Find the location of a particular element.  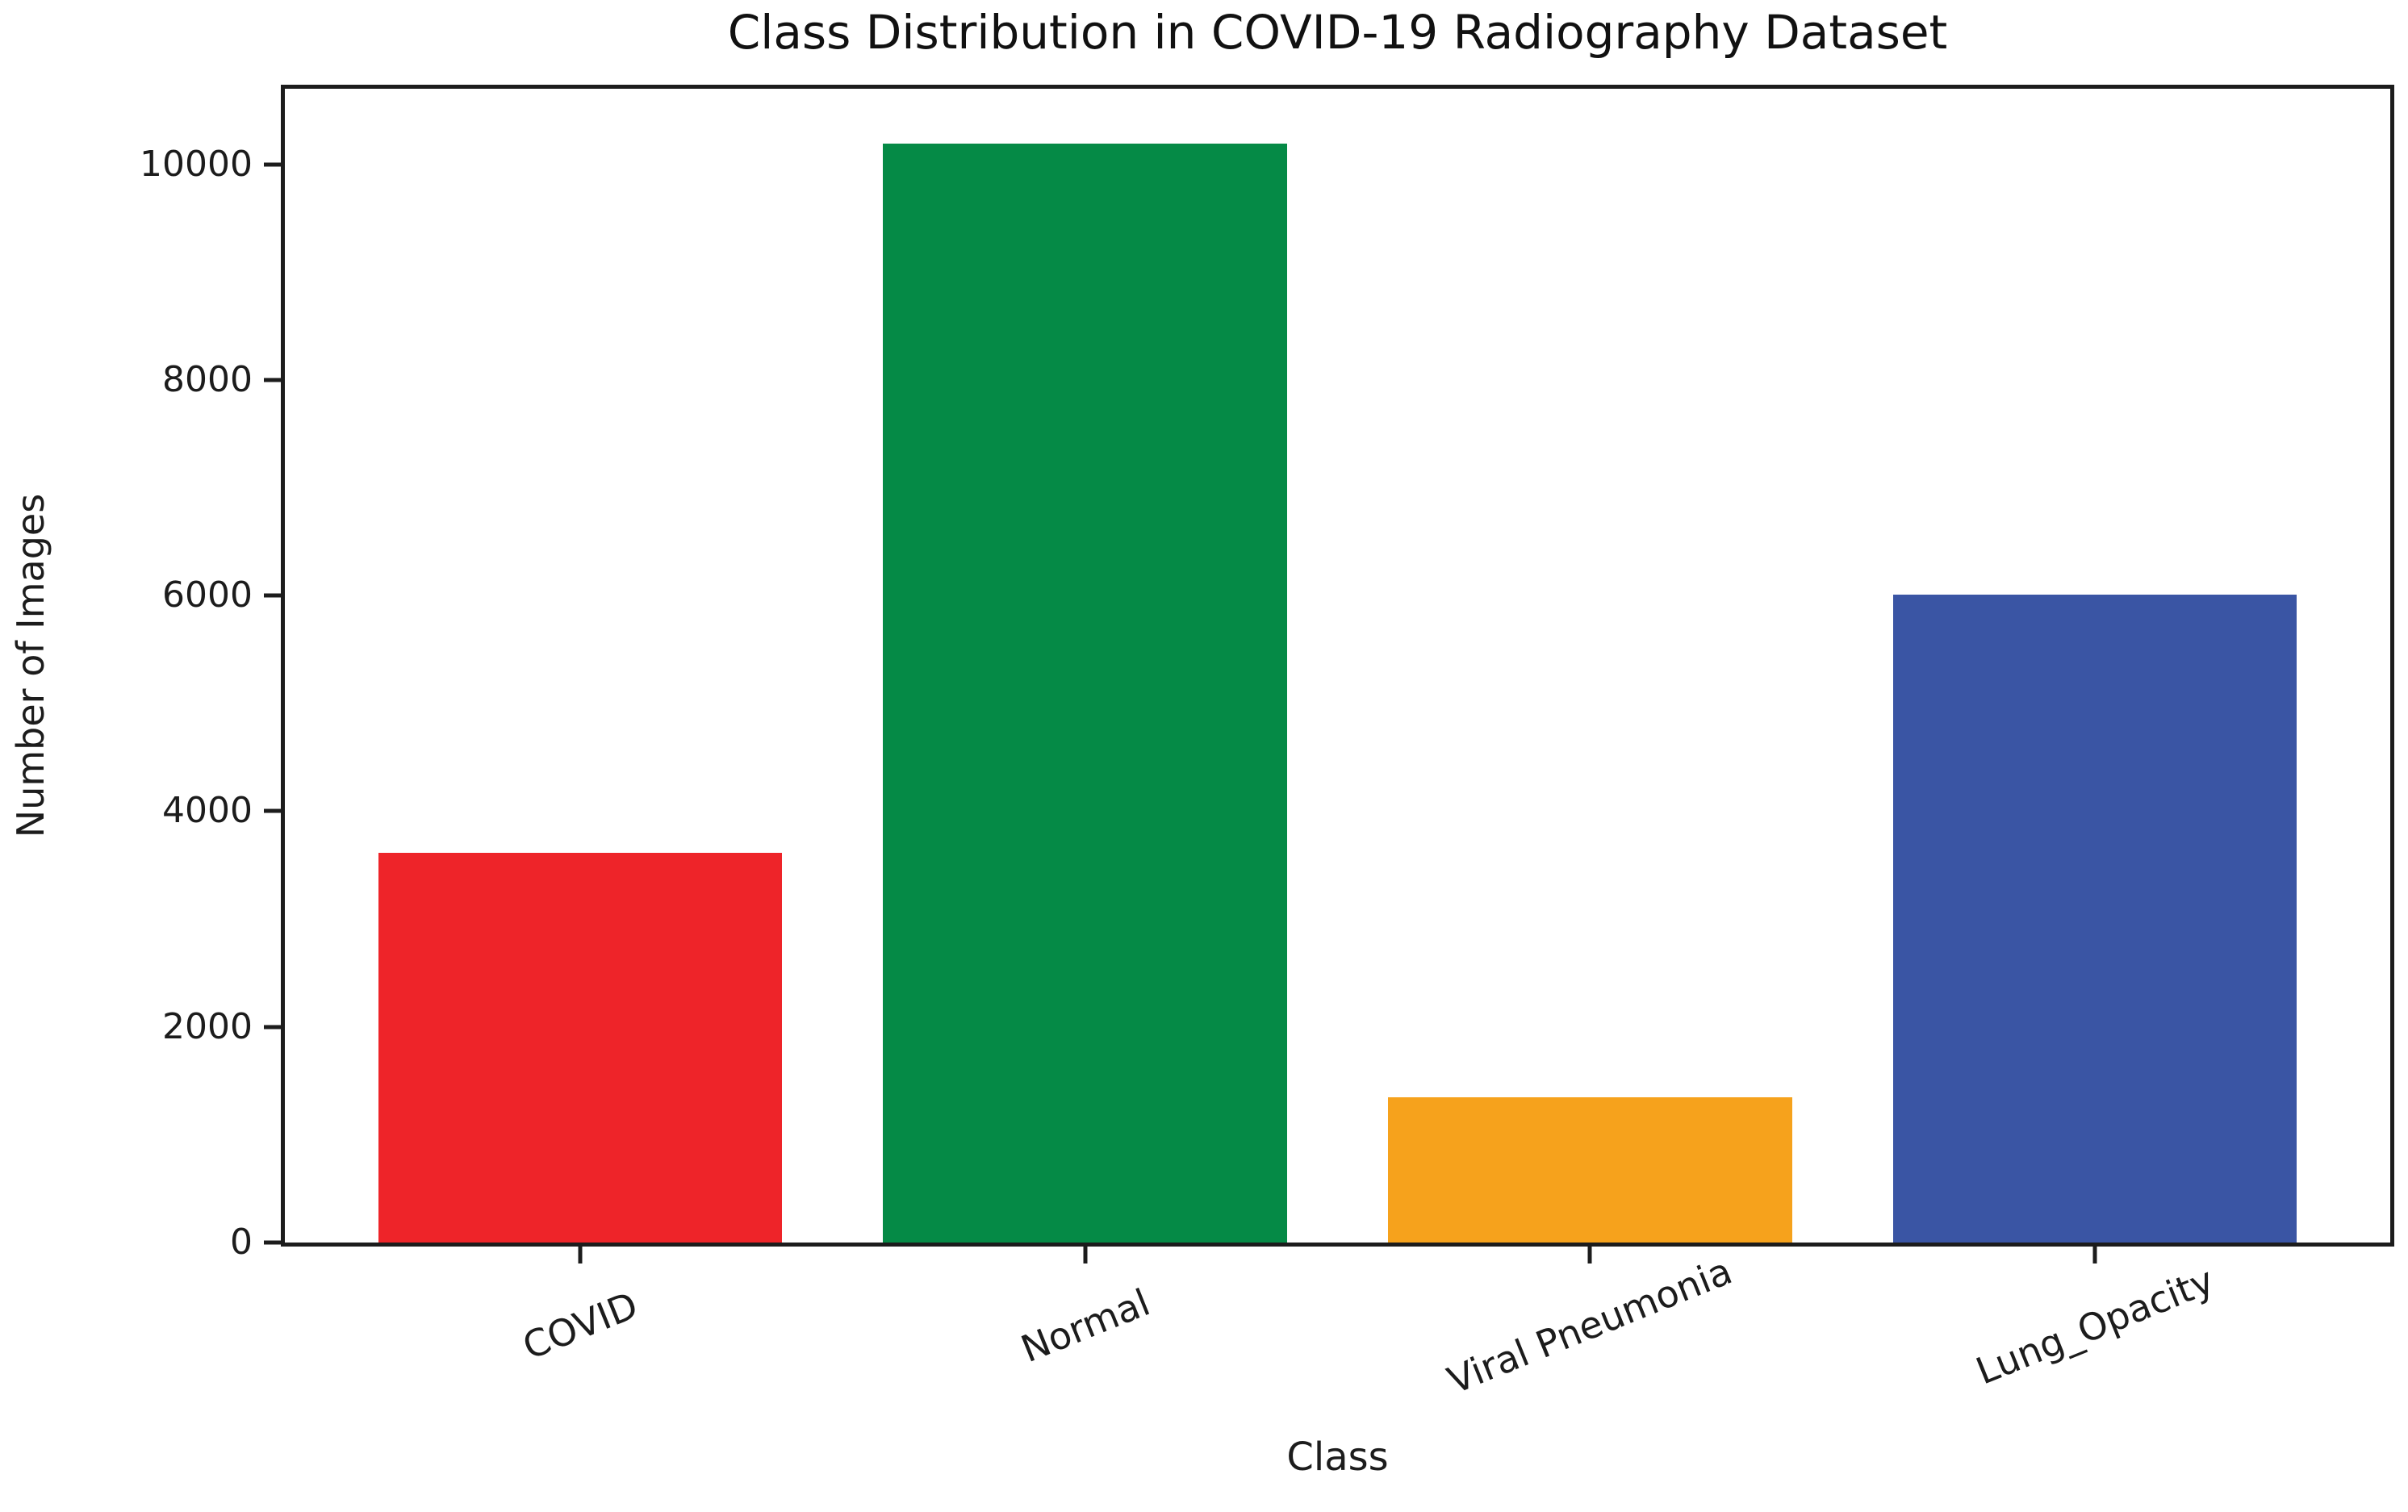

x-tick-mark-viral-pneumonia is located at coordinates (1589, 1253).